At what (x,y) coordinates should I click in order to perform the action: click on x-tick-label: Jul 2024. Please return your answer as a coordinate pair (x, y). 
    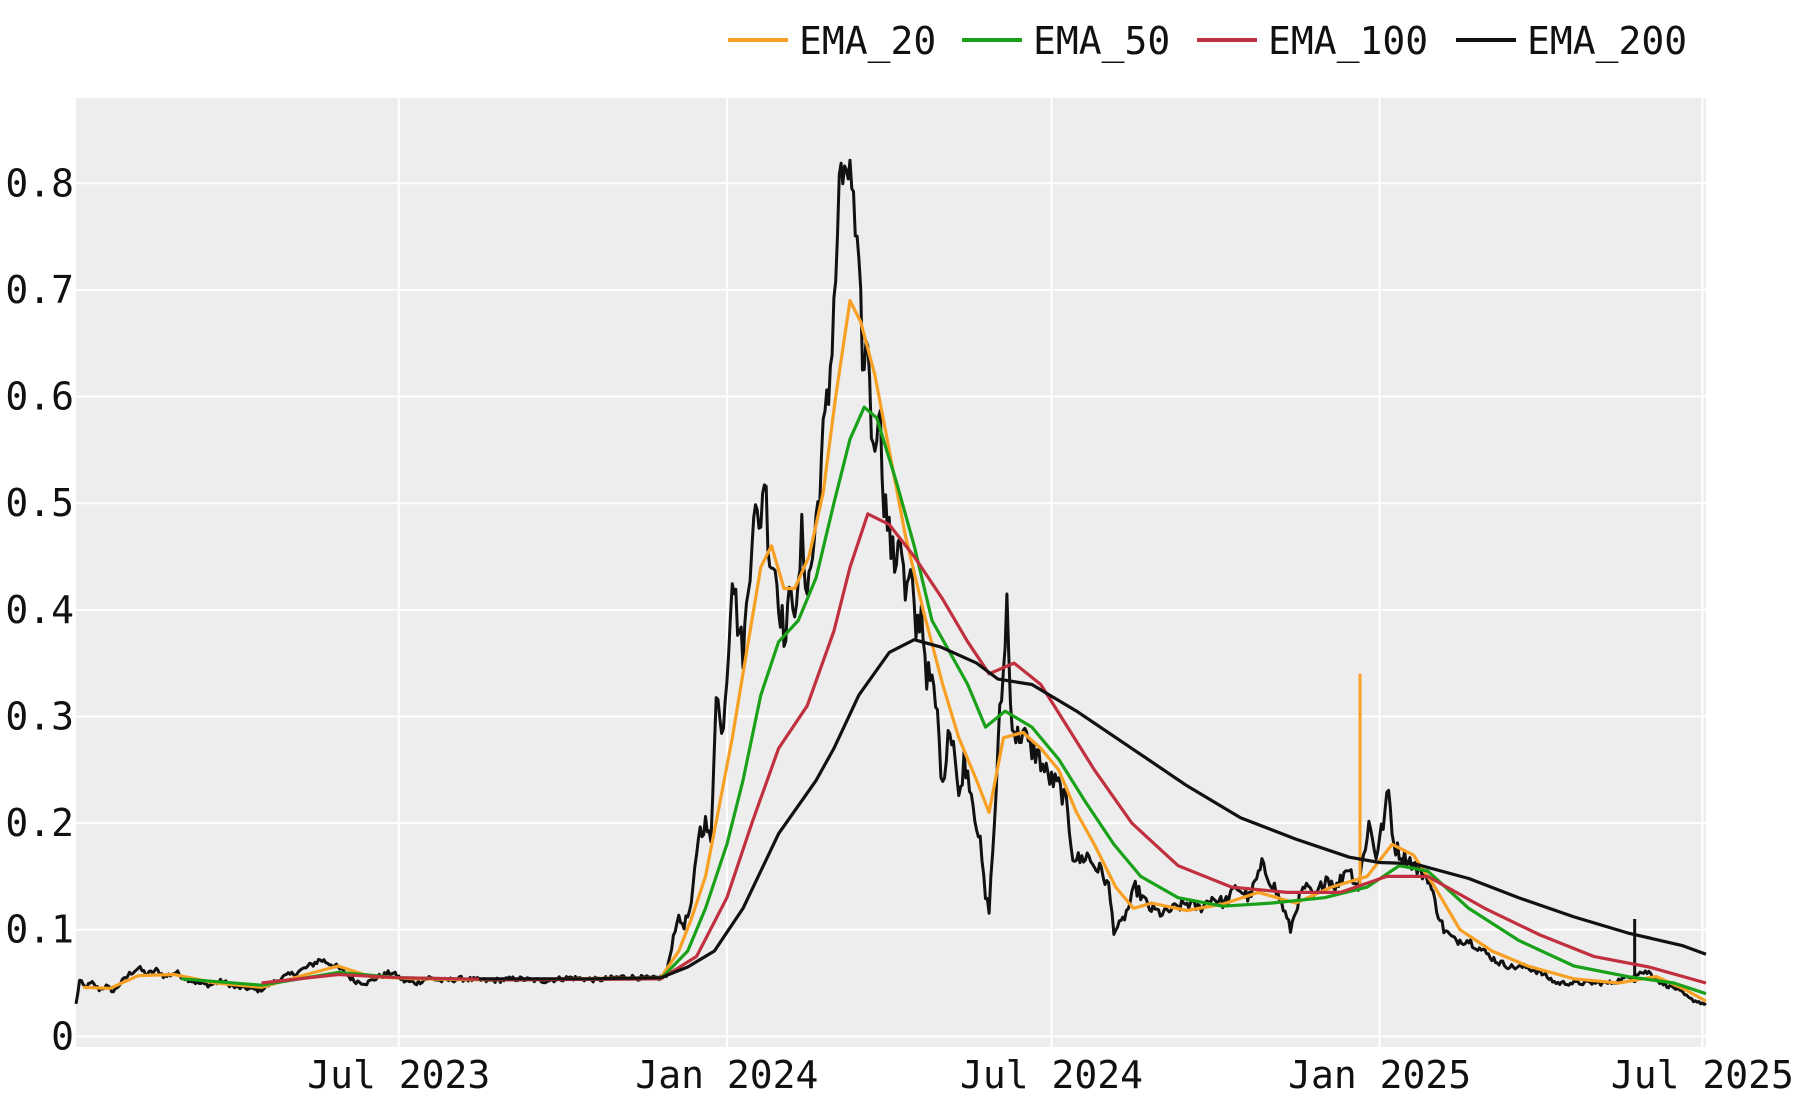
    Looking at the image, I should click on (1051, 1075).